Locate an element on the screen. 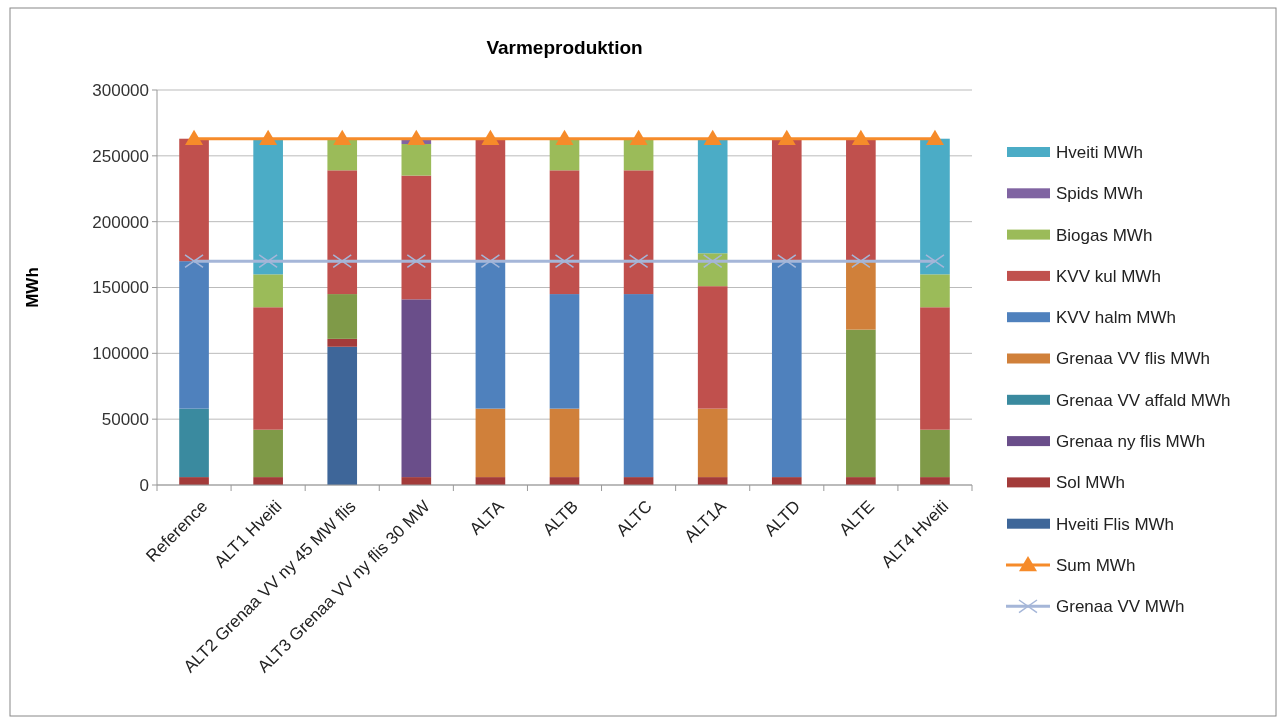  y-tick-label: 100000 is located at coordinates (120, 354).